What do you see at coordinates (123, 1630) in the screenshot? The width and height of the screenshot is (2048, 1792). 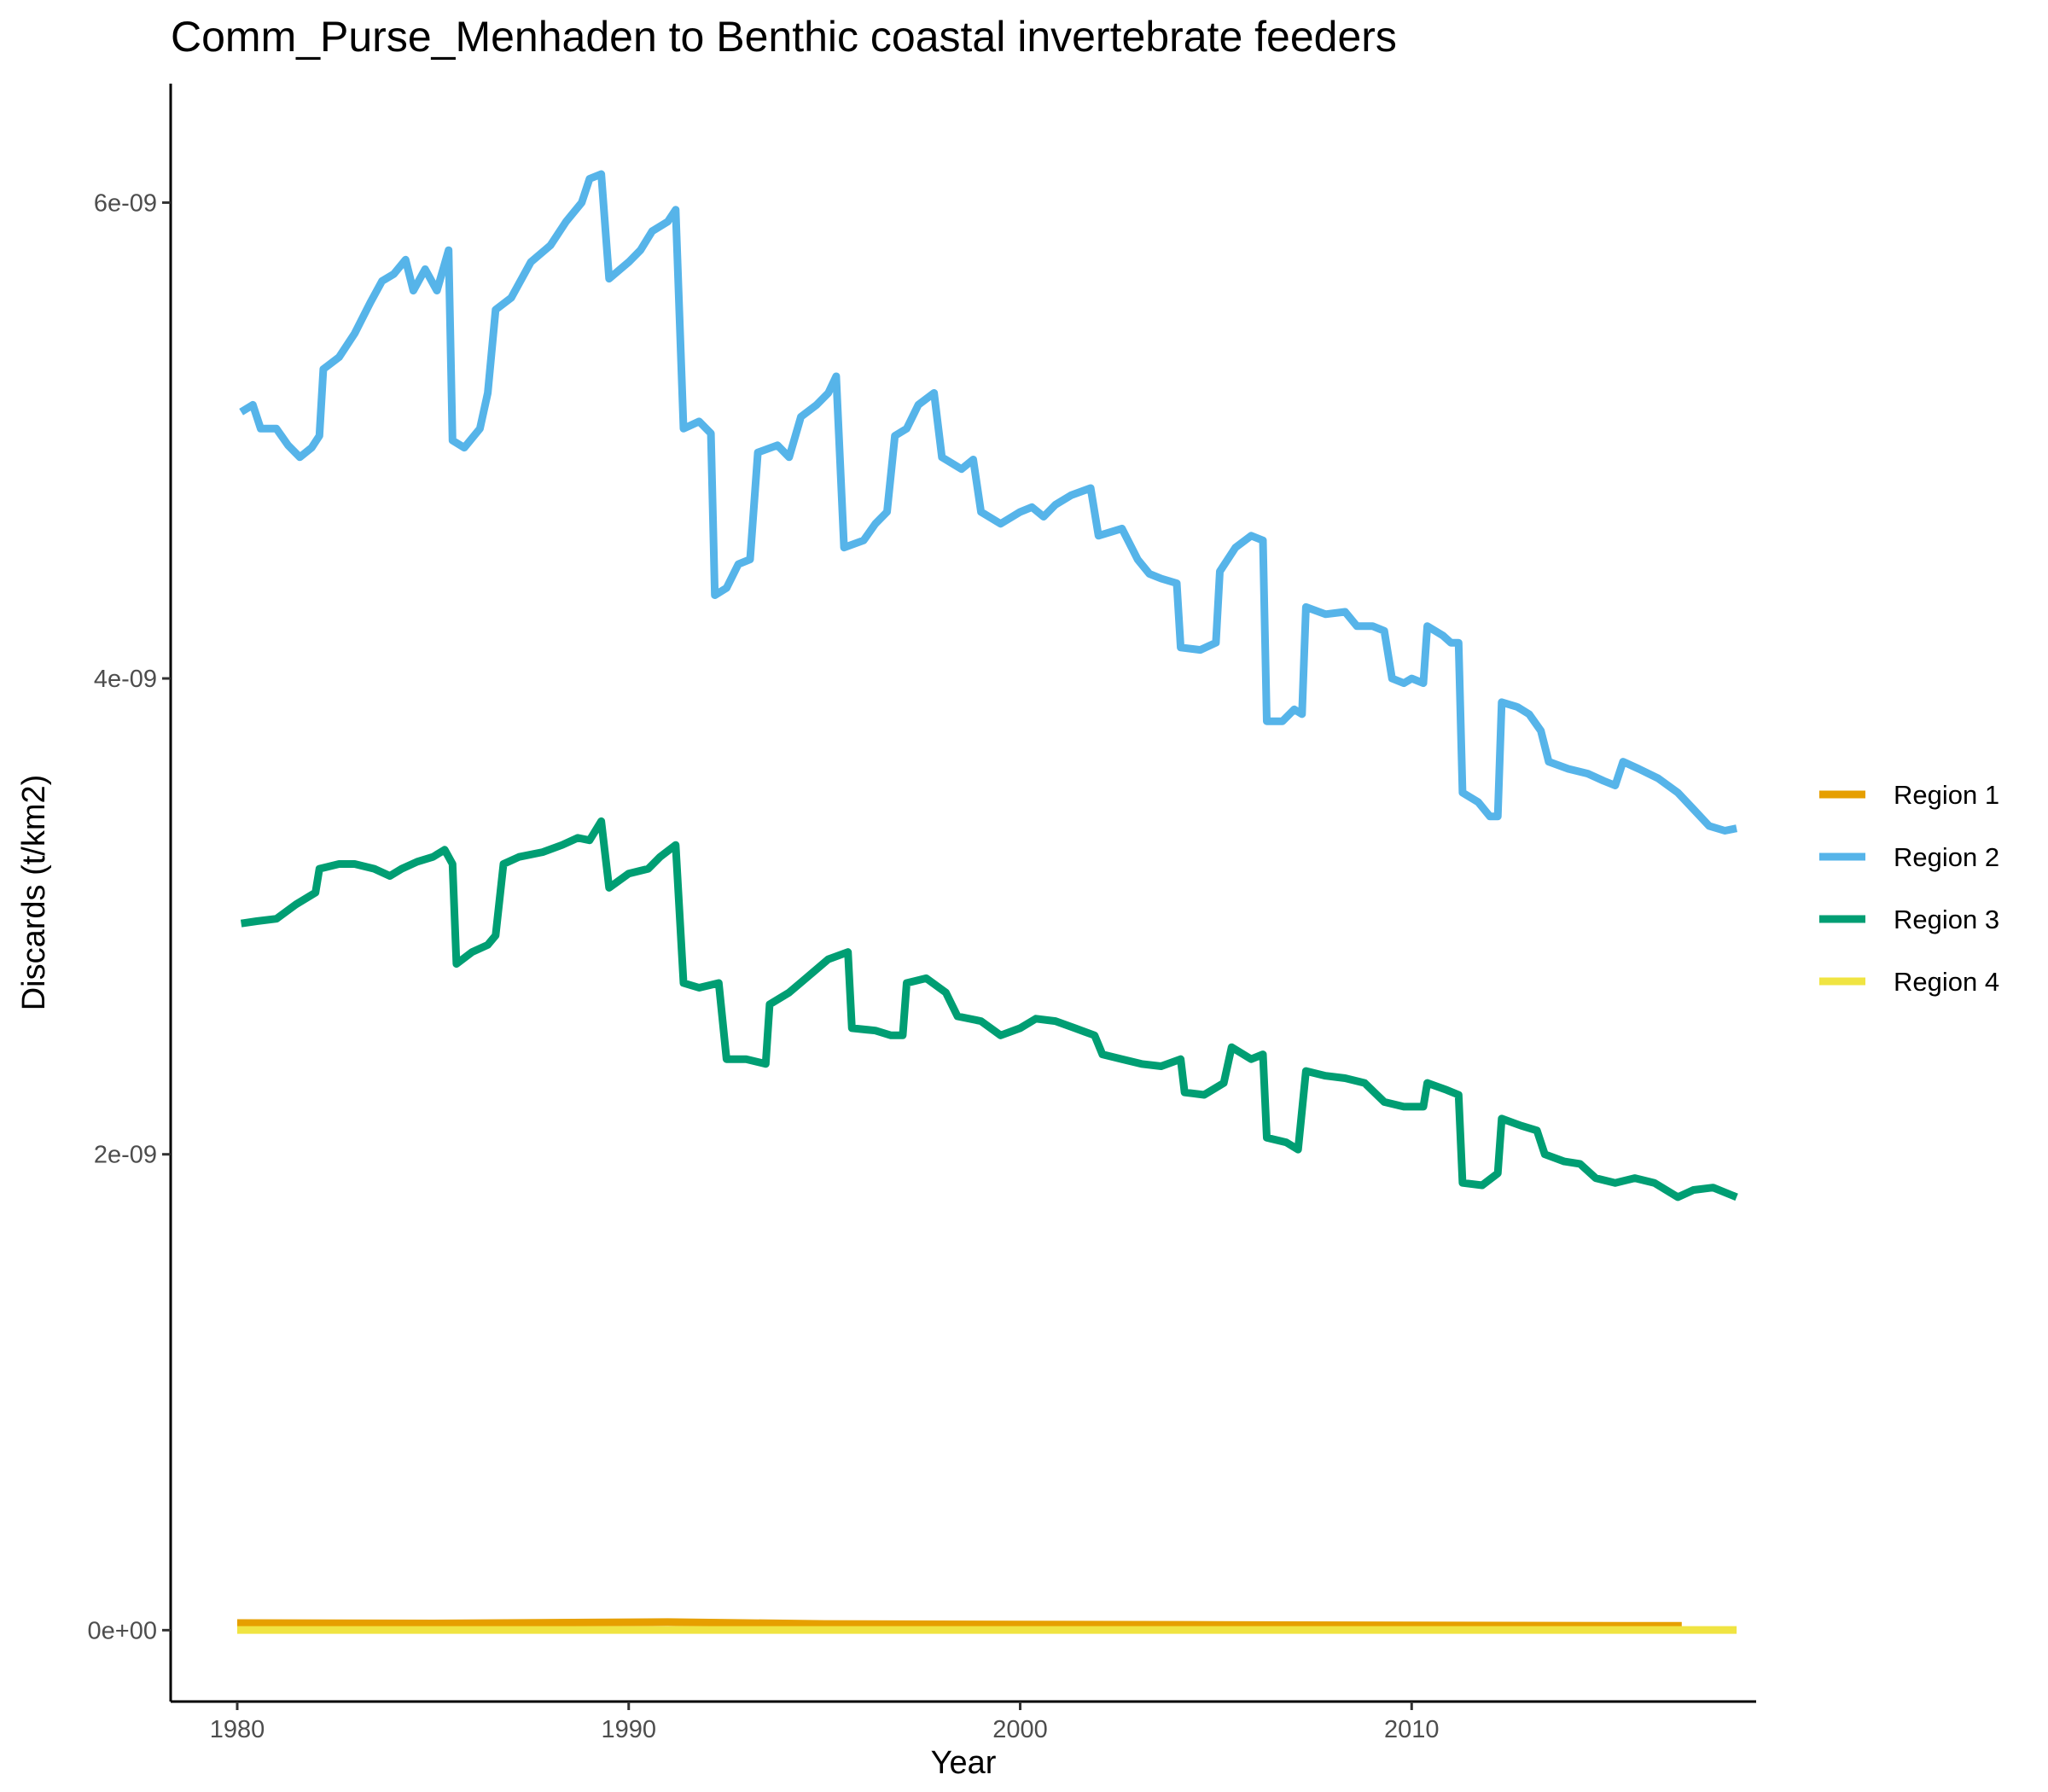 I see `y-tick-label: 0e+00` at bounding box center [123, 1630].